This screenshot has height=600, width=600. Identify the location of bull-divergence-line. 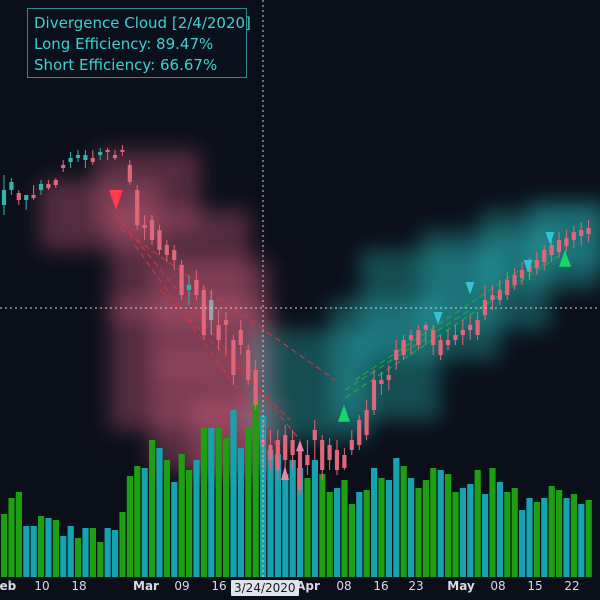
(407, 350).